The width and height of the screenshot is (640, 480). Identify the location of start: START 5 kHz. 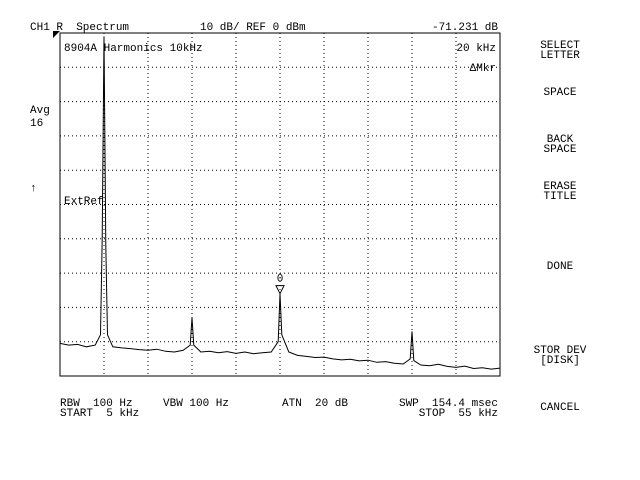
(99, 414).